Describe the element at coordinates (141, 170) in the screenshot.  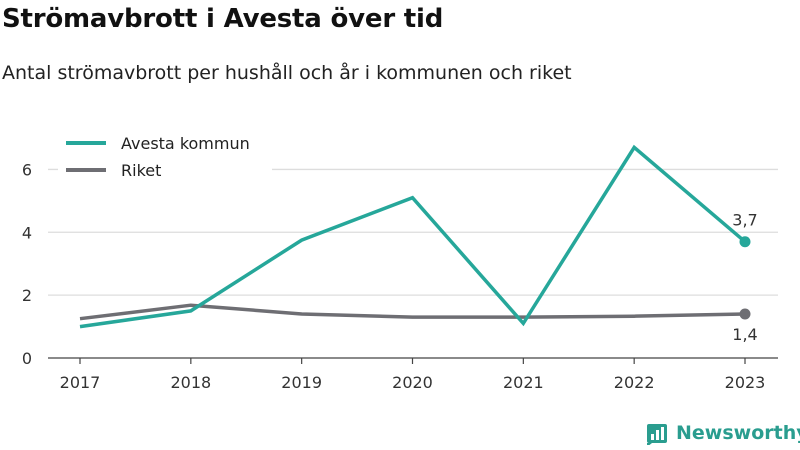
I see `legend-label: Riket` at that location.